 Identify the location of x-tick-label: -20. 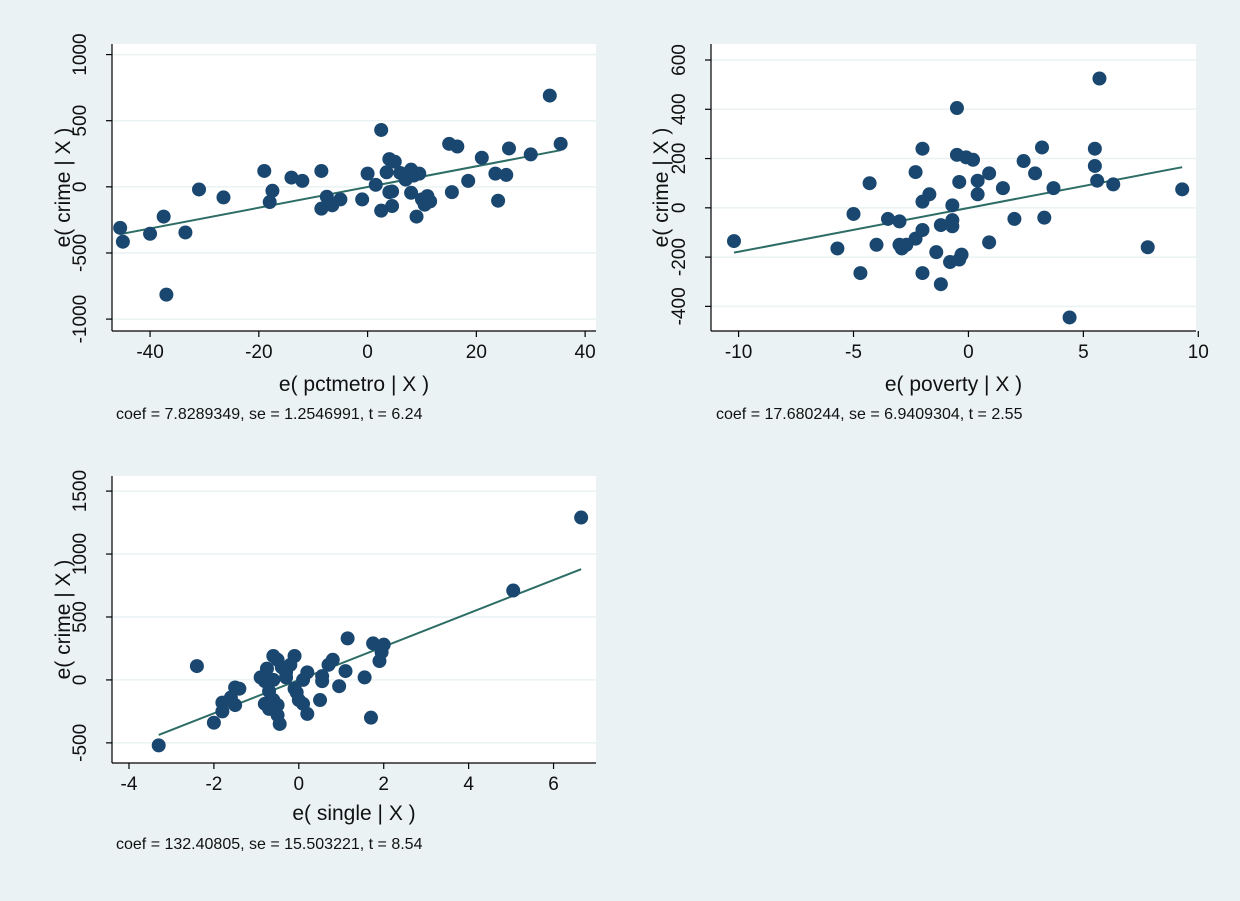
(258, 352).